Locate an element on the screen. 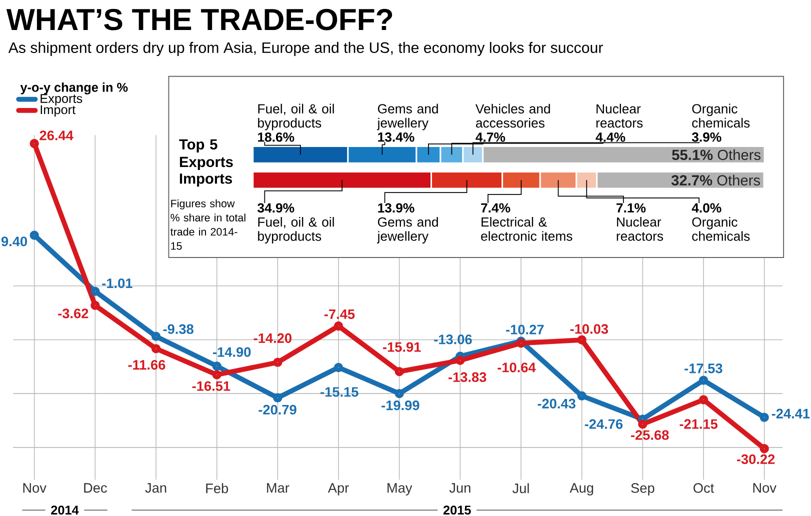 This screenshot has height=516, width=811. x-tick-label: Mar is located at coordinates (278, 488).